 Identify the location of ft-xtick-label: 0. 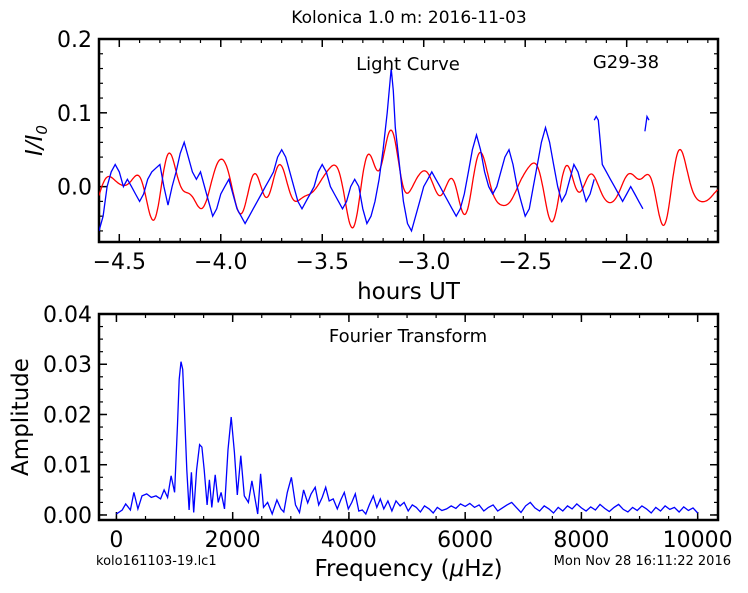
(116, 540).